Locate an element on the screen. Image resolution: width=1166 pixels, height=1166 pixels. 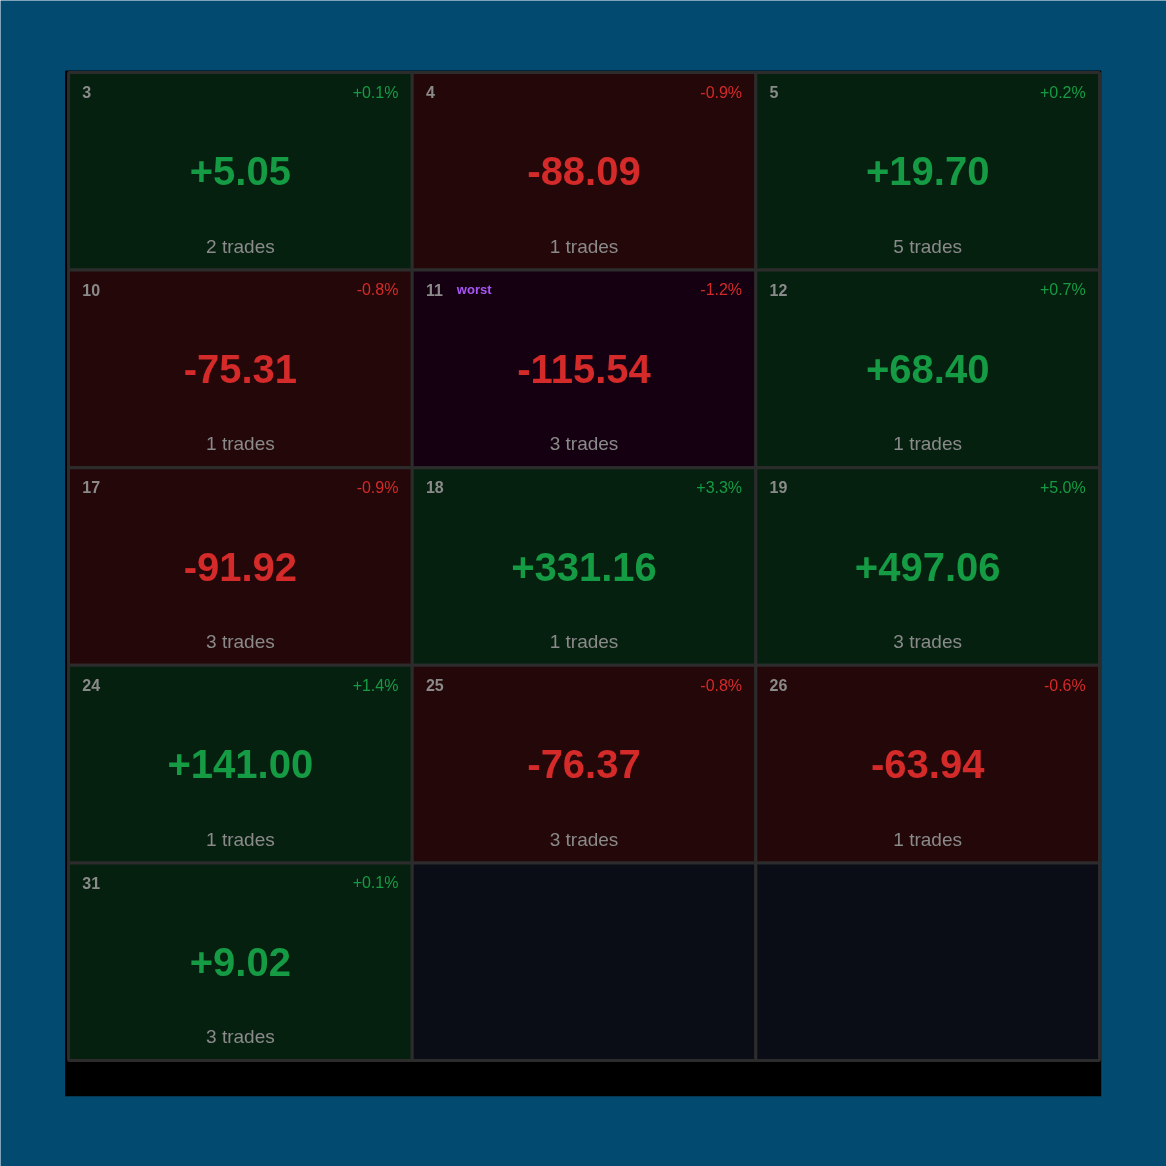
data-label: +9.02 is located at coordinates (240, 961).